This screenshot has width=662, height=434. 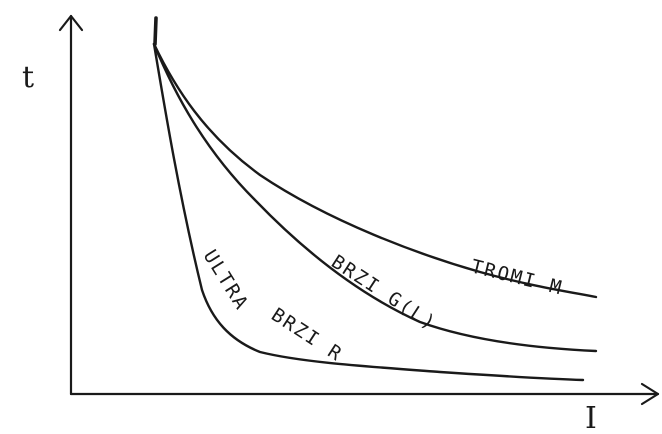 What do you see at coordinates (71, 23) in the screenshot?
I see `y-axis-arrow` at bounding box center [71, 23].